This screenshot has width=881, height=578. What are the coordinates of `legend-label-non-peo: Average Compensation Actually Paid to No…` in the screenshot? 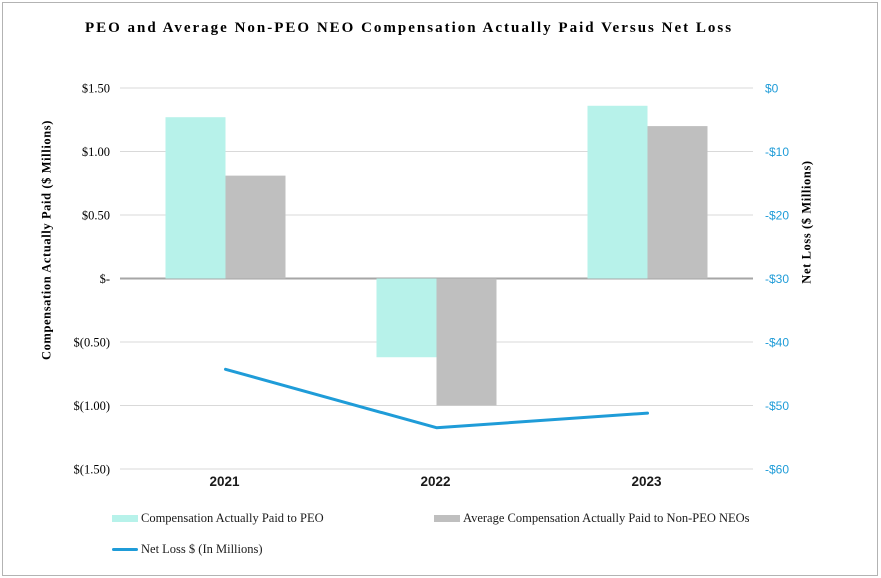 It's located at (606, 518).